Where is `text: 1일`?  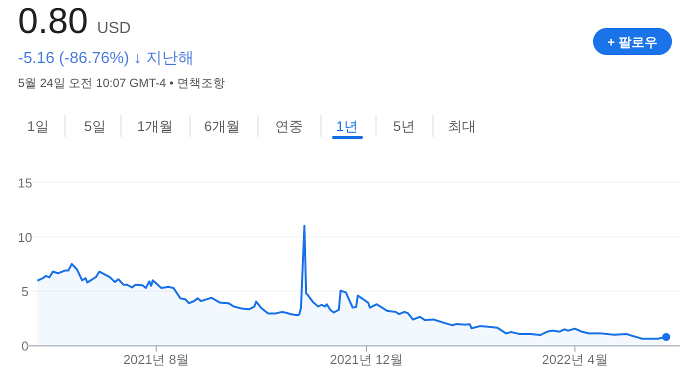 text: 1일 is located at coordinates (38, 126).